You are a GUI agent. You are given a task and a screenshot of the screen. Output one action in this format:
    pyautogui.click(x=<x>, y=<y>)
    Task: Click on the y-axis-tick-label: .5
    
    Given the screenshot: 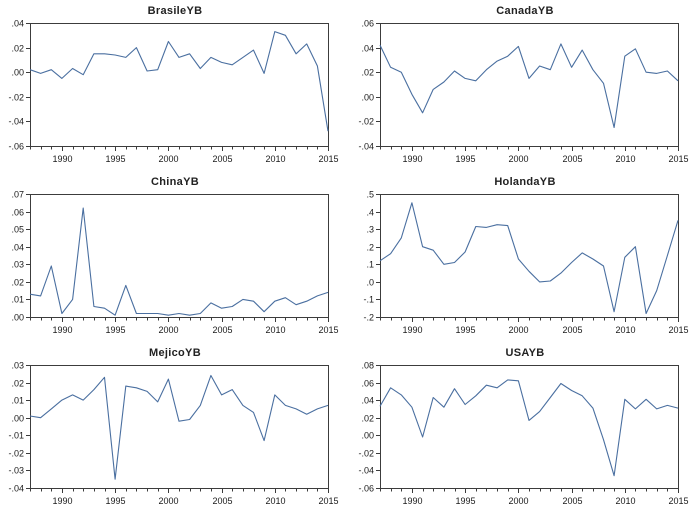 What is the action you would take?
    pyautogui.click(x=370, y=195)
    